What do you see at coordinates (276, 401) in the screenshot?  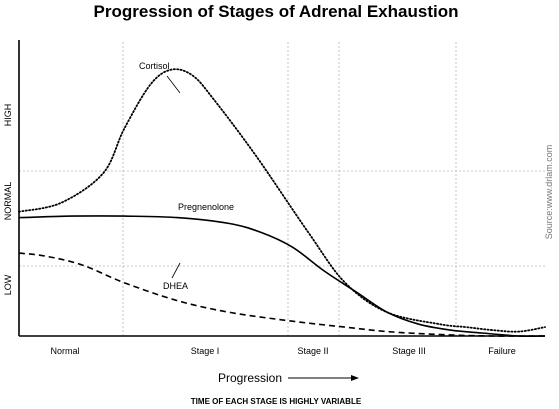 I see `footnote: TIME OF EACH STAGE IS HIGHLY VARIABLE` at bounding box center [276, 401].